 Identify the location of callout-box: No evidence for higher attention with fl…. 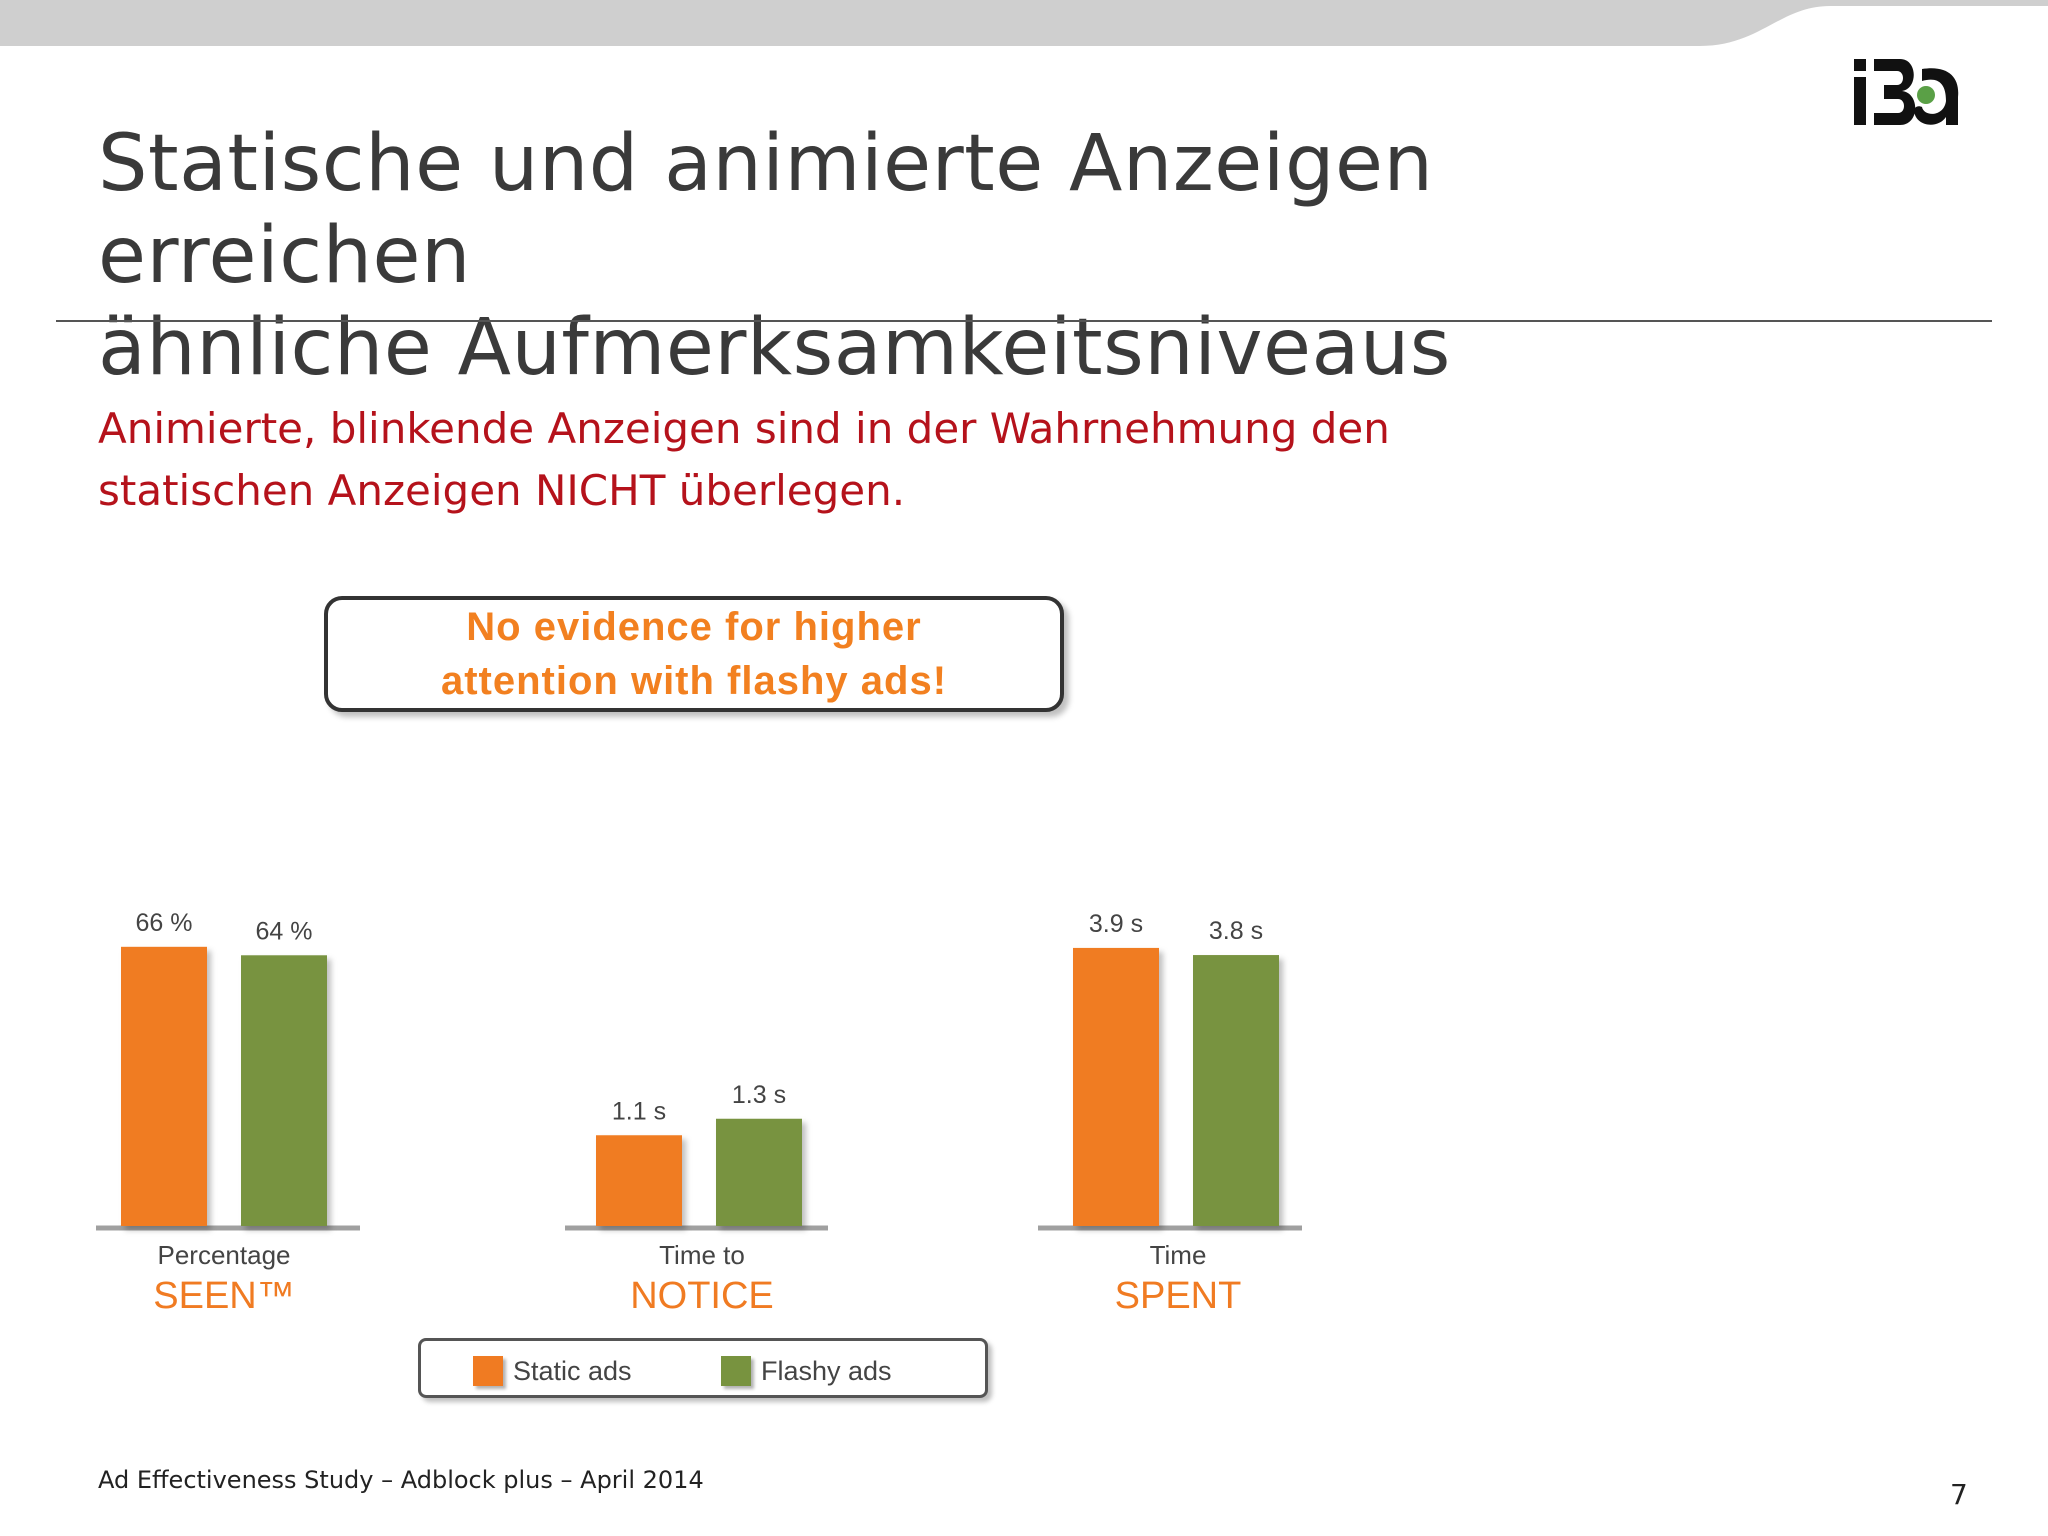
(694, 654).